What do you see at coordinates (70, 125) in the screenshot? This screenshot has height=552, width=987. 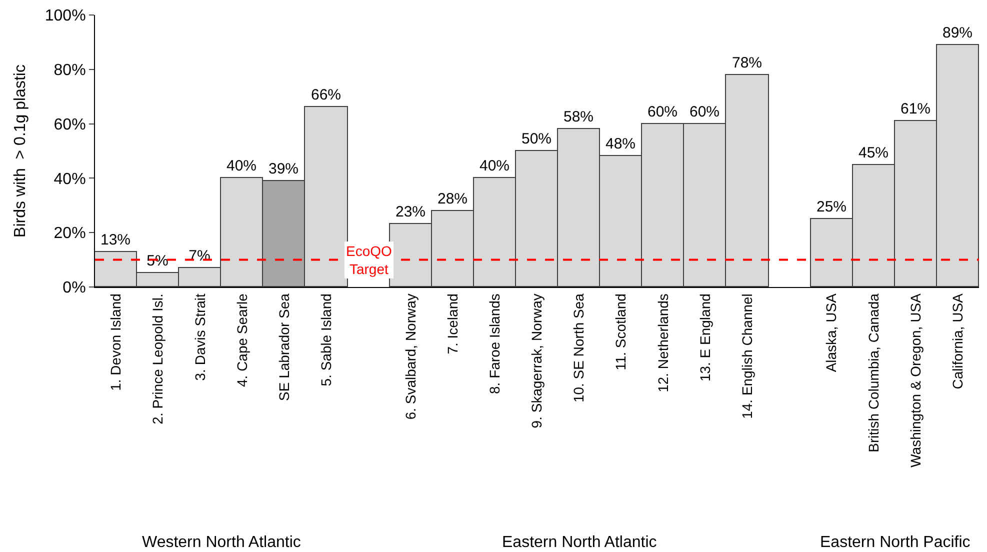 I see `y-tick-label: 60%` at bounding box center [70, 125].